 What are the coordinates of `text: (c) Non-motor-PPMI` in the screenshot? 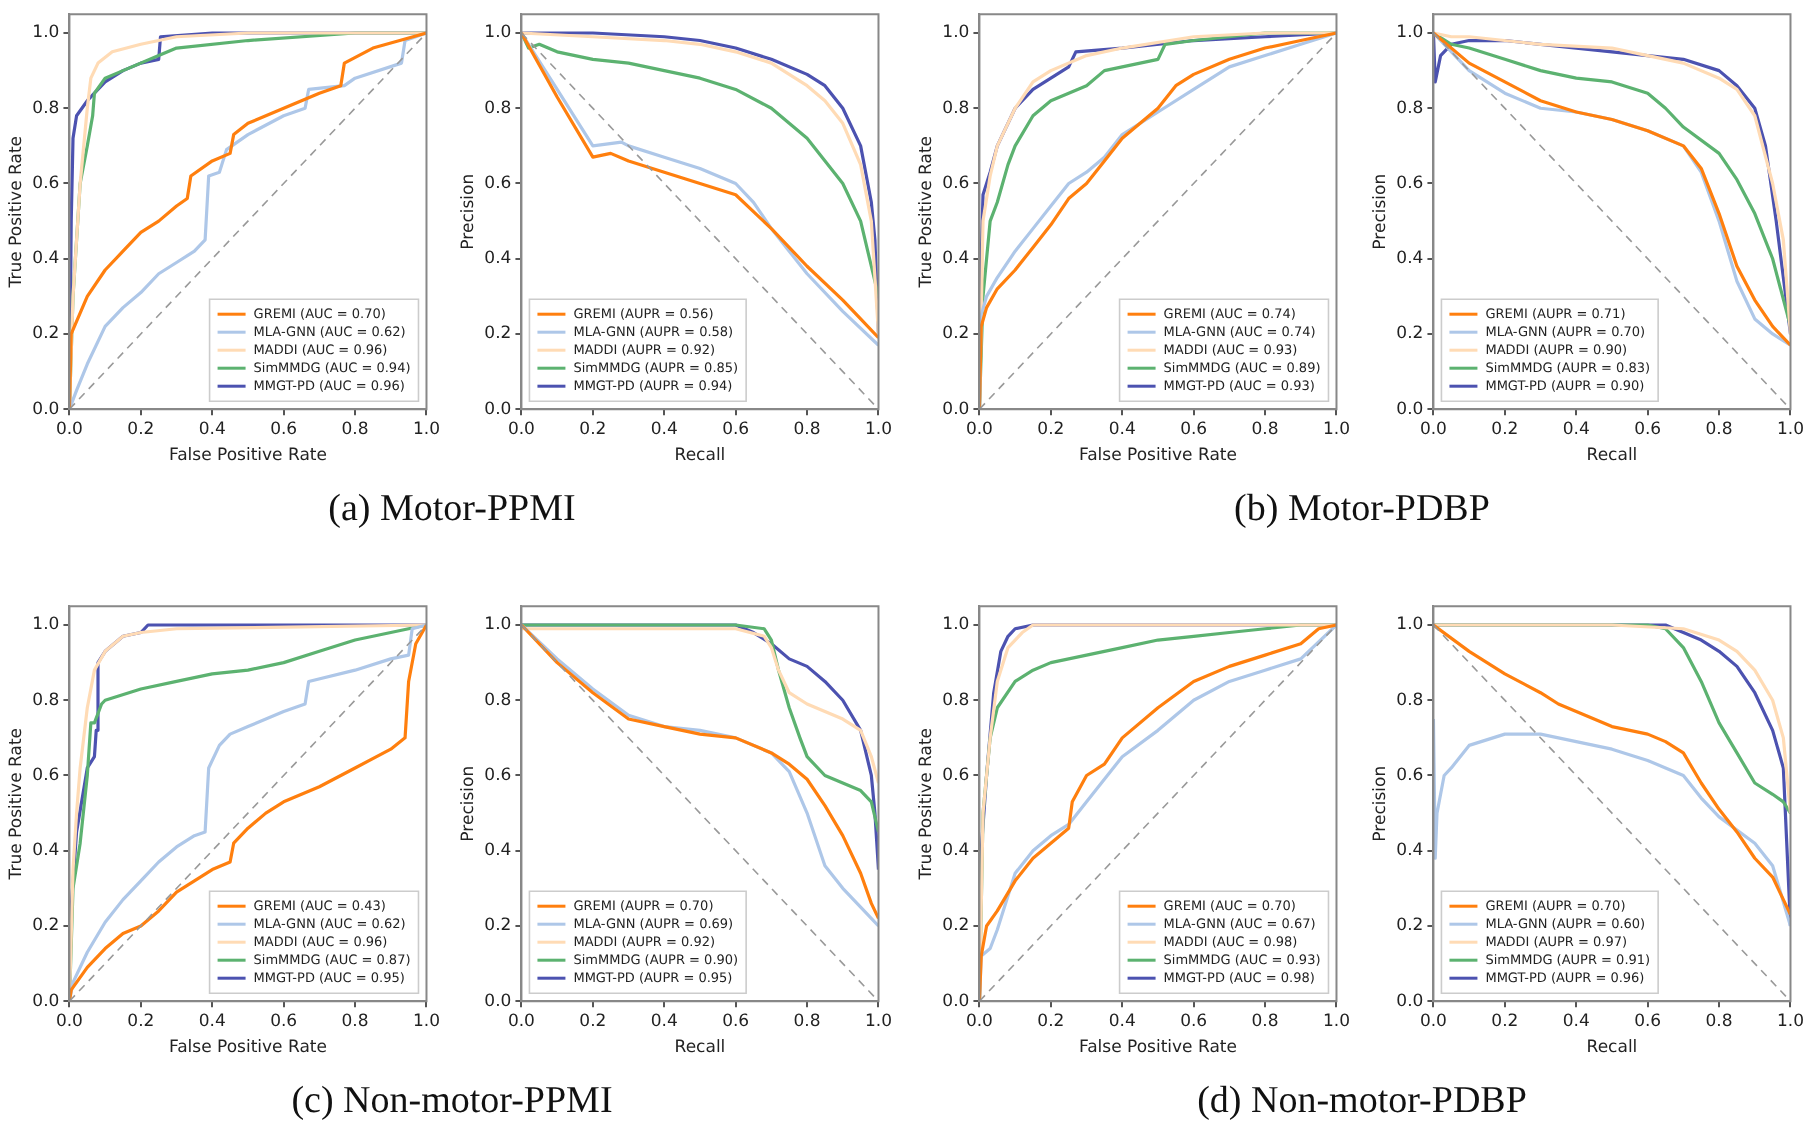 It's located at (452, 1102).